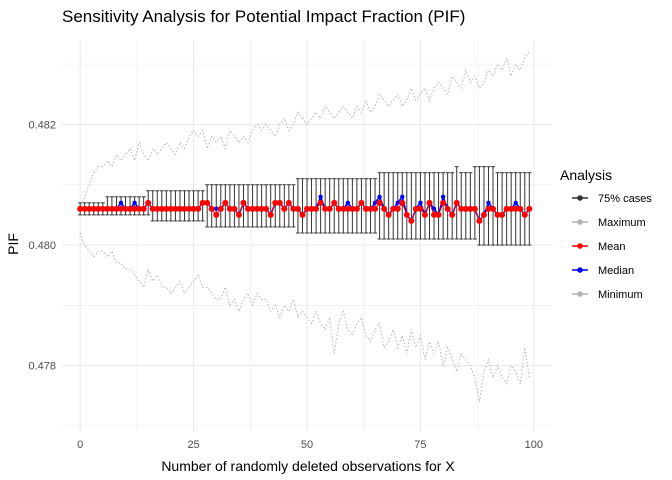  I want to click on errorbars-75pct, so click(305, 206).